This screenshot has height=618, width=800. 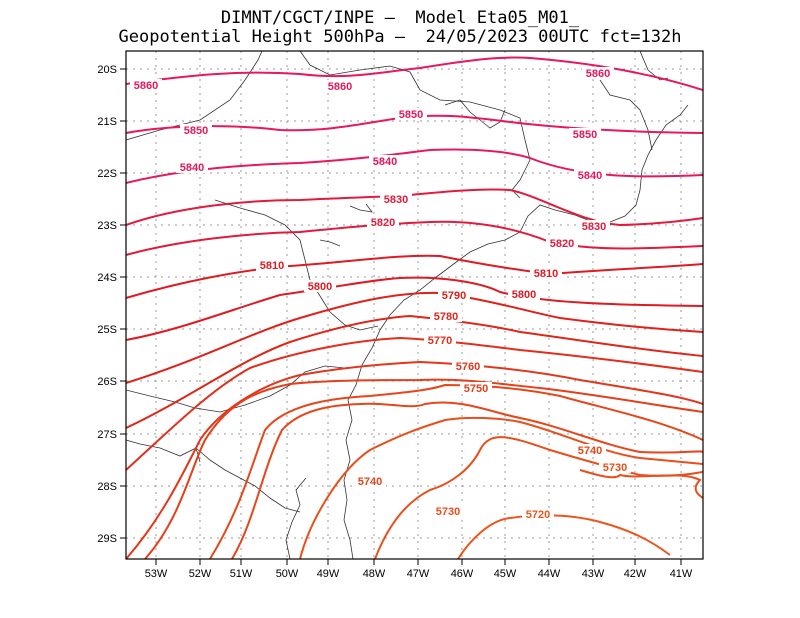 What do you see at coordinates (107, 174) in the screenshot?
I see `y-tick-label: 22S` at bounding box center [107, 174].